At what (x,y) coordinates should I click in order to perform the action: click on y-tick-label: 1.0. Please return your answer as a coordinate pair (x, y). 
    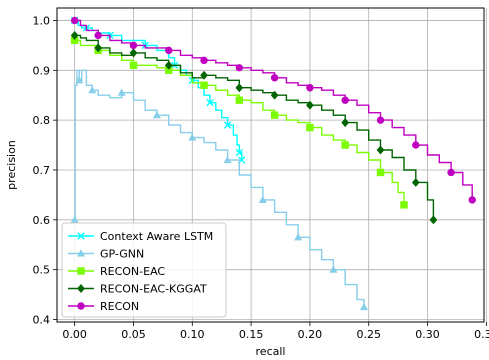
    Looking at the image, I should click on (42, 20).